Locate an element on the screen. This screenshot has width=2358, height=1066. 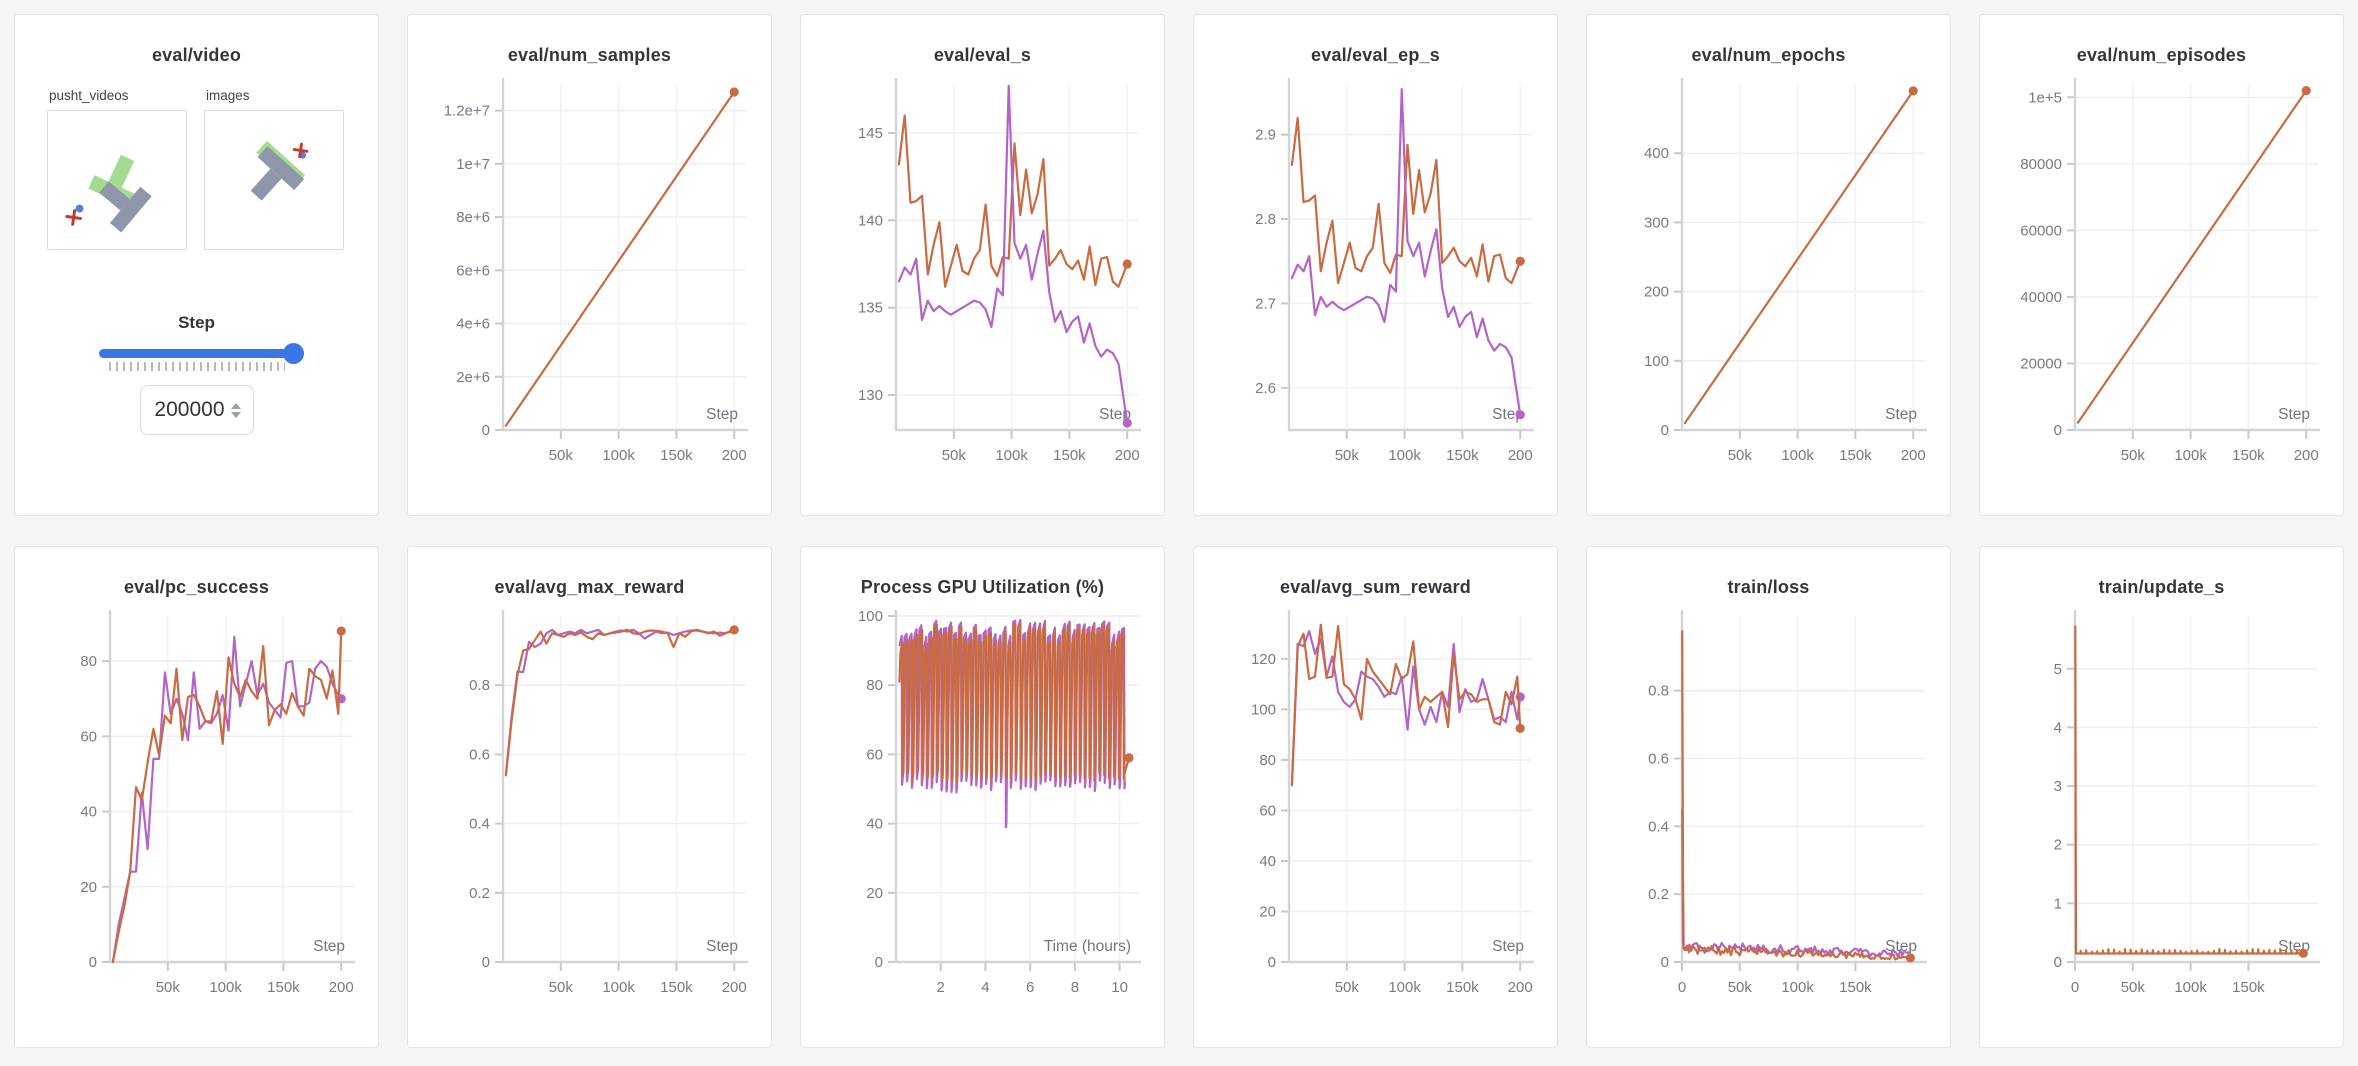
line-chart: 0 20 40 60 80 100 120 50k 100k 150k 200 Step is located at coordinates (1376, 812).